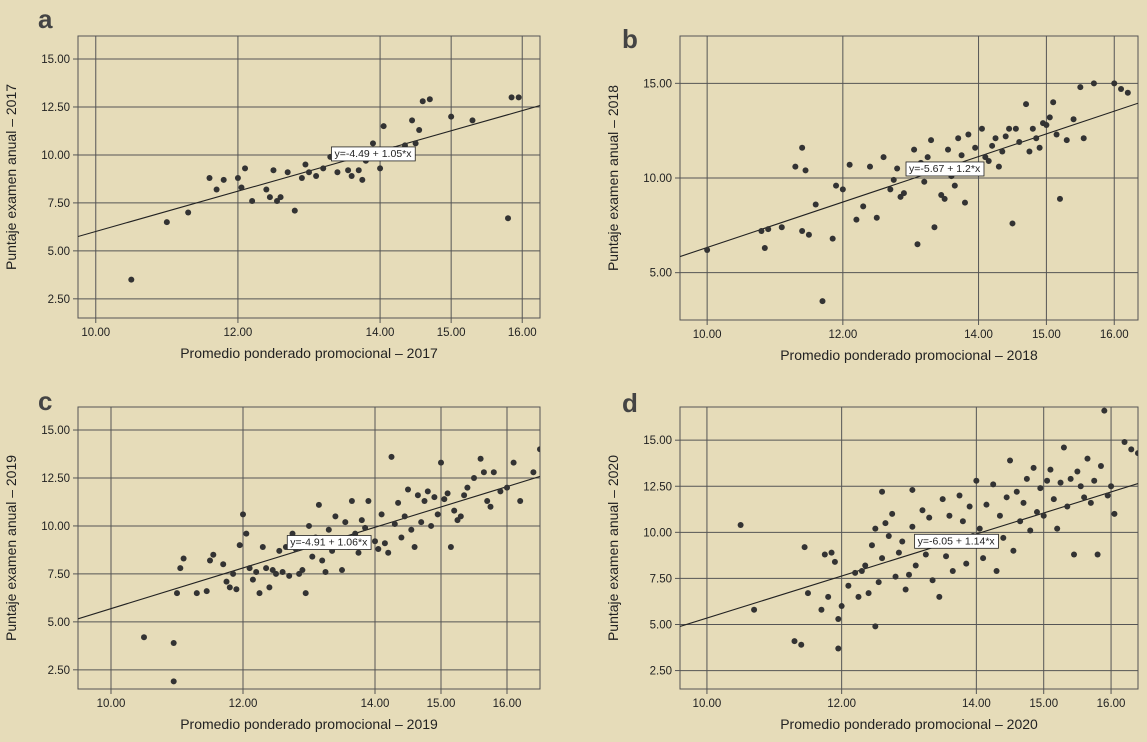 This screenshot has height=742, width=1147. I want to click on y-tick-label: 7.50, so click(661, 579).